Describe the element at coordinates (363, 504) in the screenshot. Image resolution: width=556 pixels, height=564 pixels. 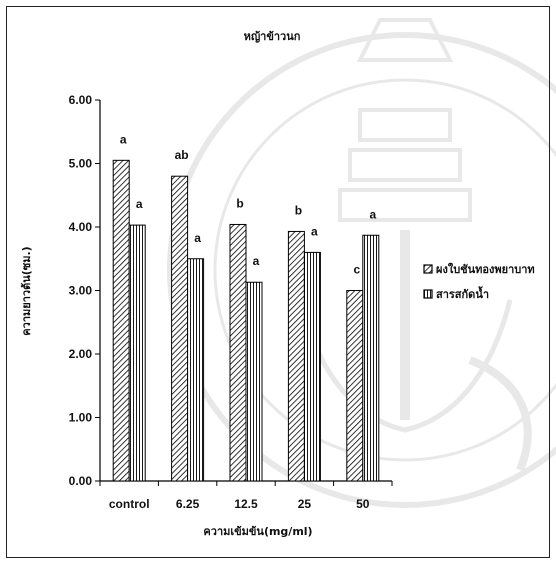
I see `x-tick-label: 50` at that location.